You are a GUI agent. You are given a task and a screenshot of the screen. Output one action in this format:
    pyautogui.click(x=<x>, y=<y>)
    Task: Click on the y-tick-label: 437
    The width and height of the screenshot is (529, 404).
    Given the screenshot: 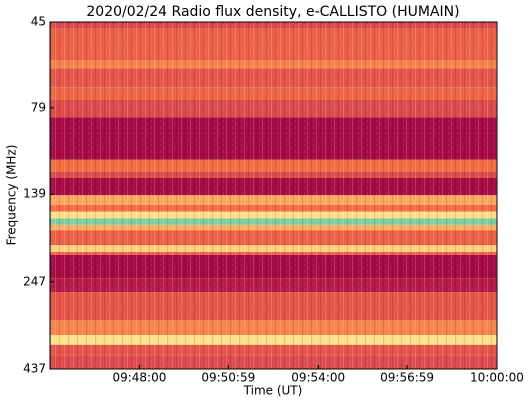 What is the action you would take?
    pyautogui.click(x=34, y=369)
    